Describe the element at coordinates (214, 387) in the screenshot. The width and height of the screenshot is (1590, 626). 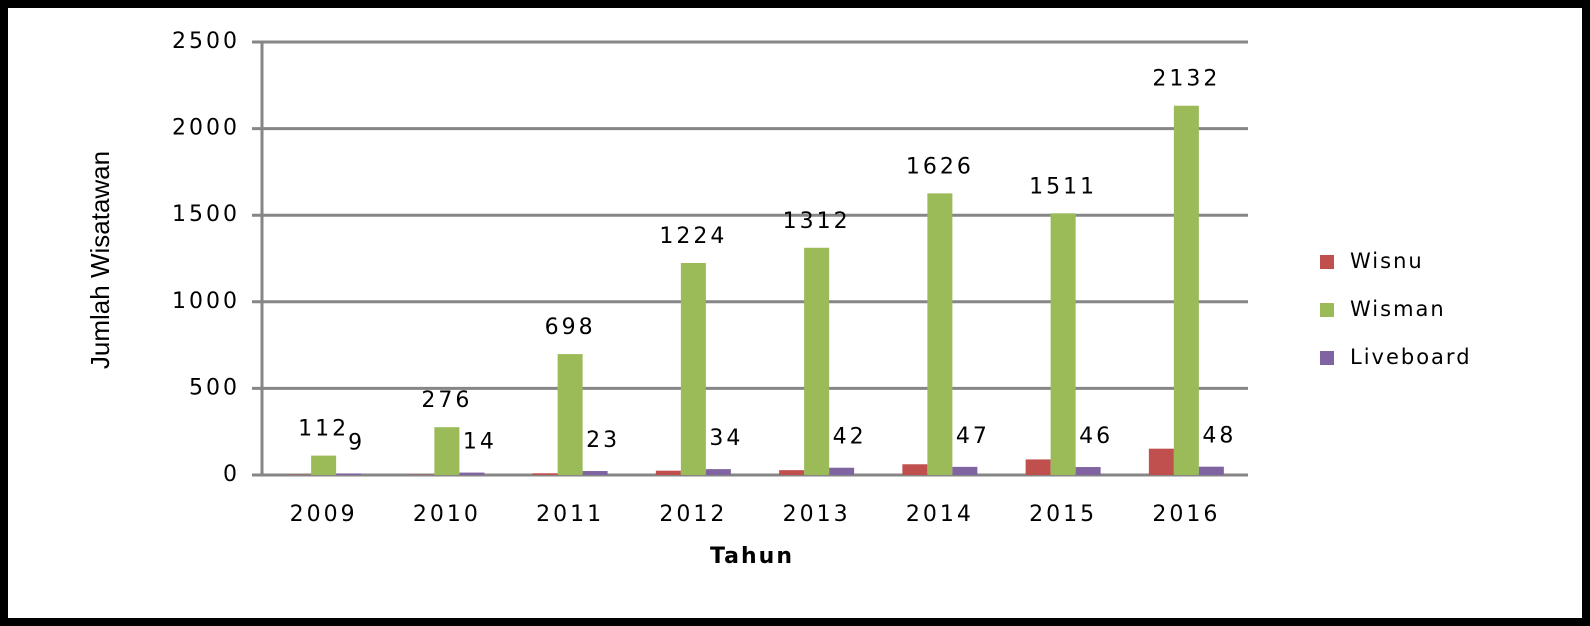
I see `y-tick-label: 500` at that location.